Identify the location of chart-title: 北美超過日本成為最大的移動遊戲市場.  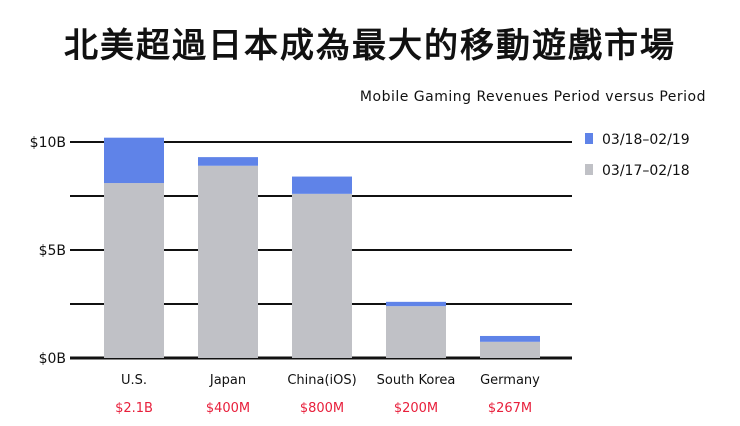
(370, 46).